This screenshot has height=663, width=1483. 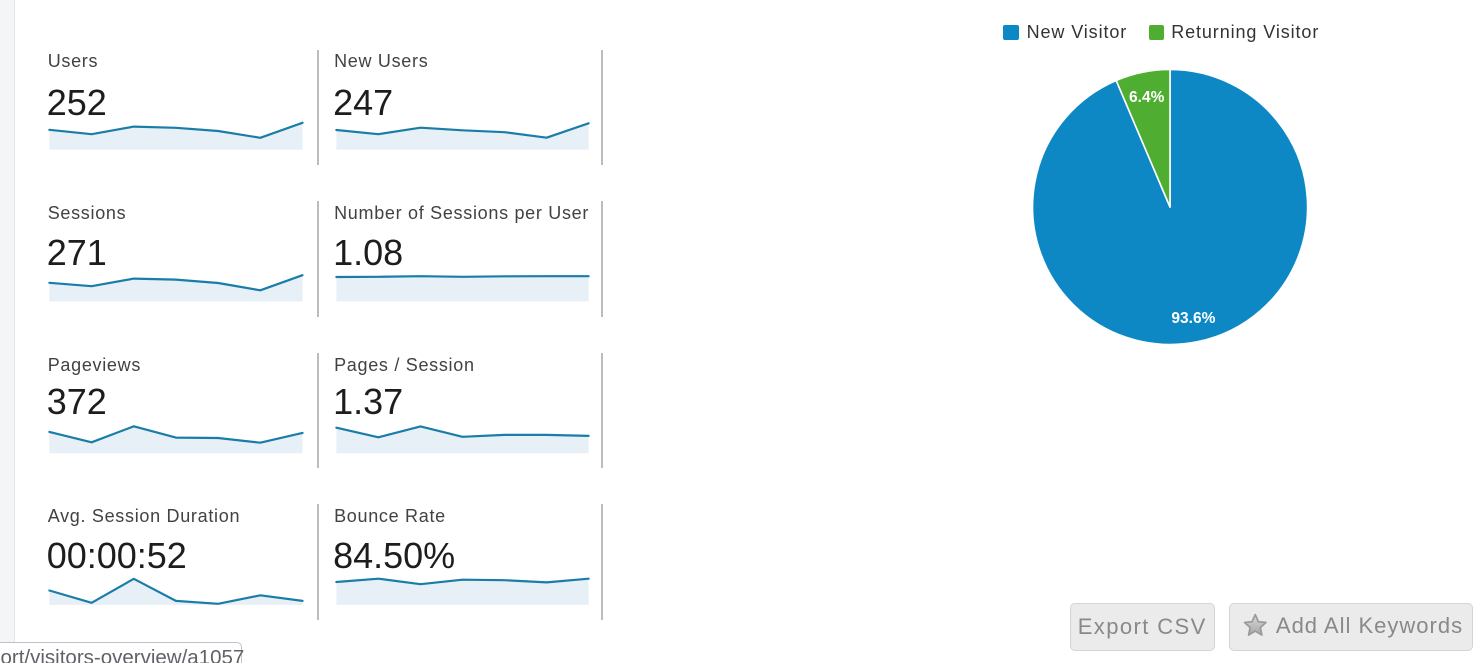 I want to click on svg-text: 6.4%, so click(x=1147, y=97).